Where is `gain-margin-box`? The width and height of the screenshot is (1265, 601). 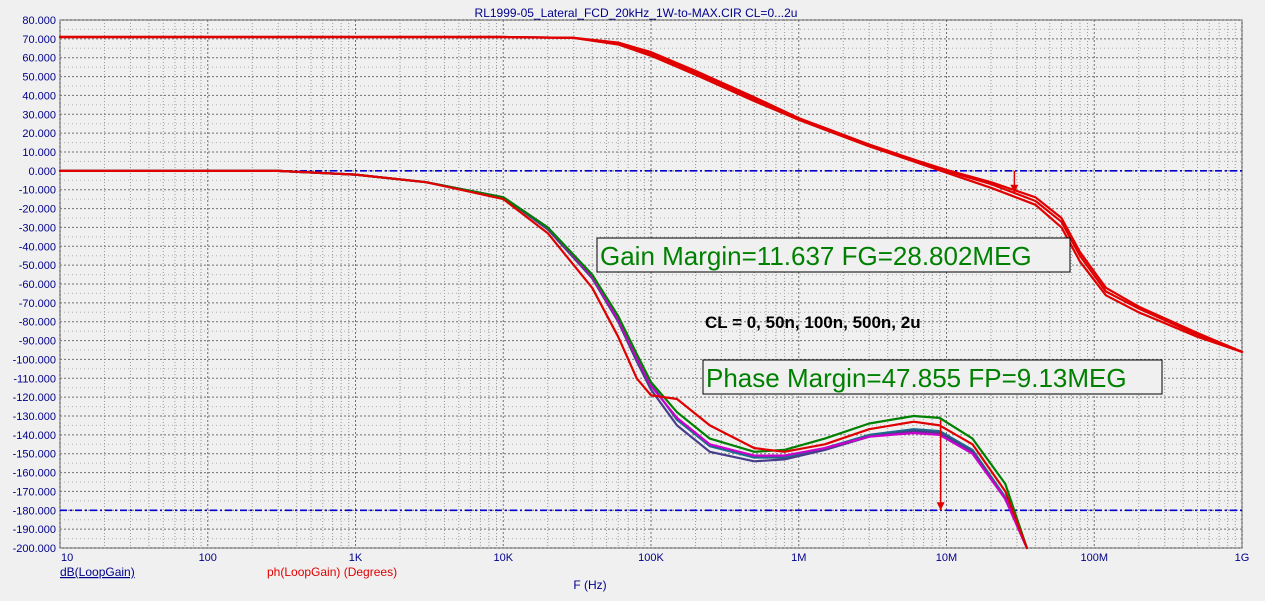 gain-margin-box is located at coordinates (833, 255).